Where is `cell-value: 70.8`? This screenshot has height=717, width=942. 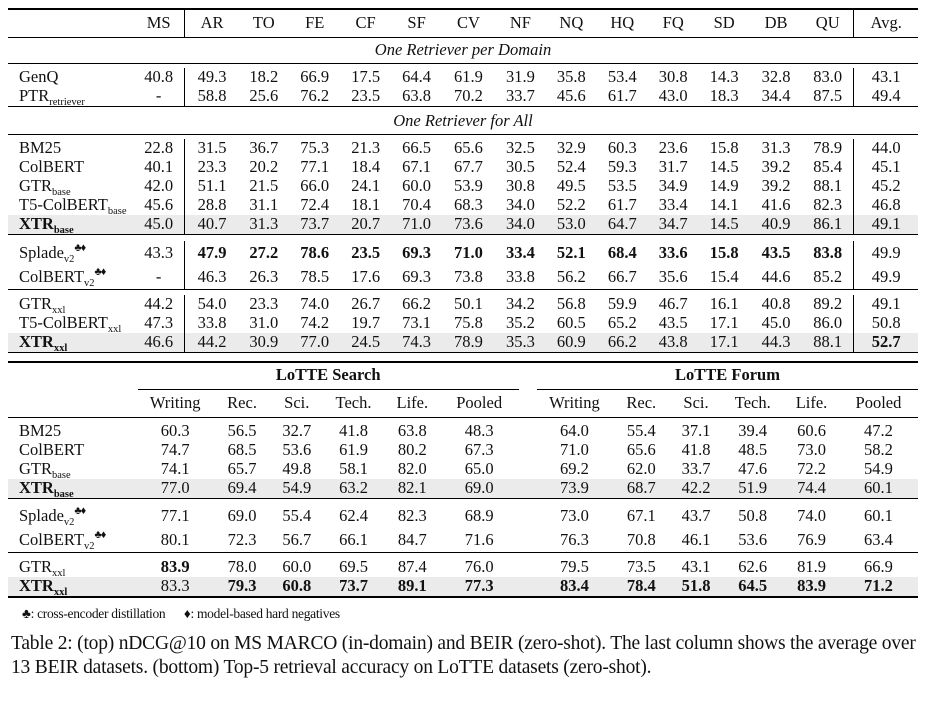 cell-value: 70.8 is located at coordinates (641, 539).